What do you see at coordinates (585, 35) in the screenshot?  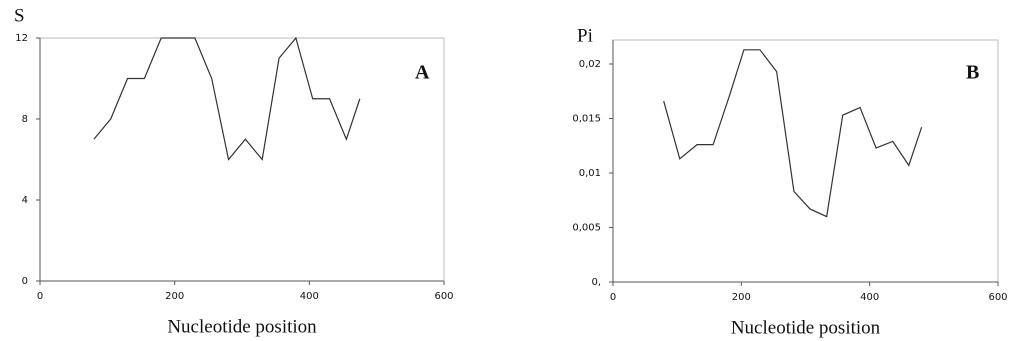 I see `y-axis-label: Pi` at bounding box center [585, 35].